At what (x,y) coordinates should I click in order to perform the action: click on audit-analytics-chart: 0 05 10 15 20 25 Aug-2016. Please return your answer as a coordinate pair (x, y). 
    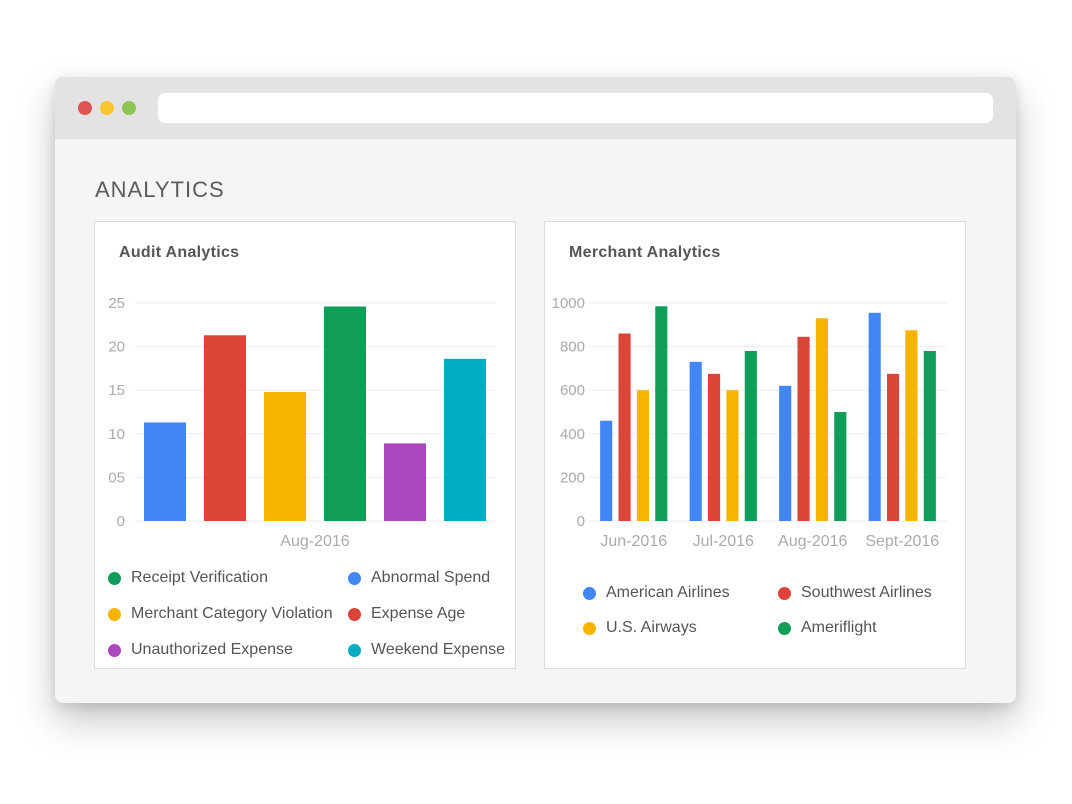
    Looking at the image, I should click on (301, 422).